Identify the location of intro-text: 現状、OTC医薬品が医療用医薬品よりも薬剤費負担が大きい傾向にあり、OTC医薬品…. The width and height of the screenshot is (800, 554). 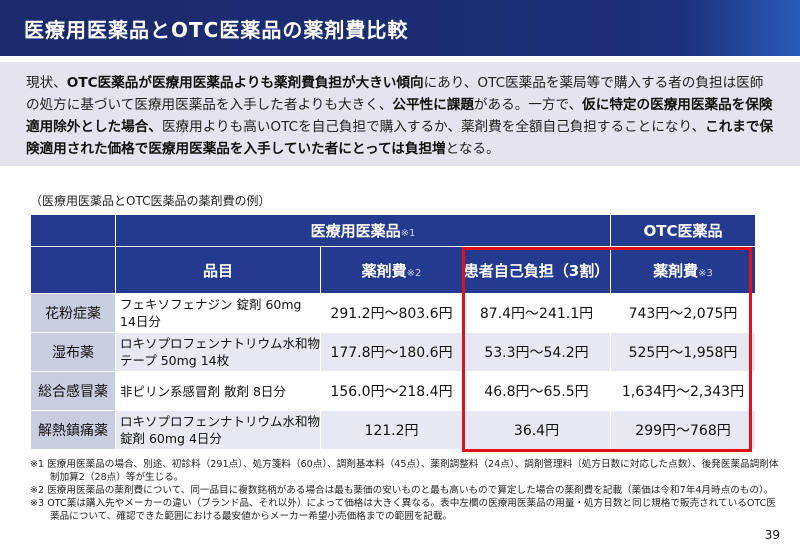
(401, 116).